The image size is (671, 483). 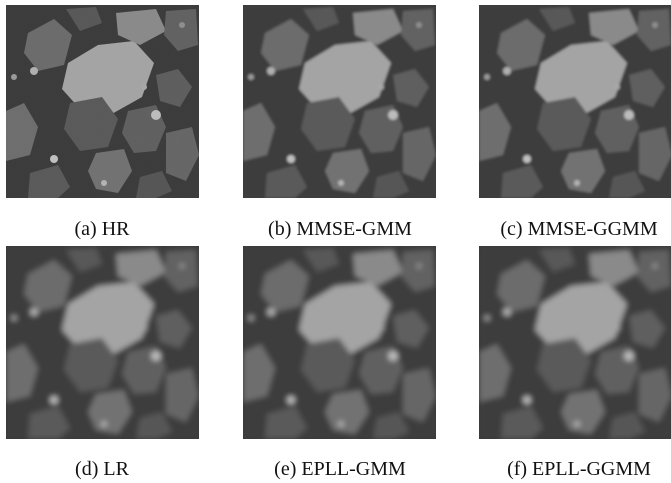 I want to click on epll-gmm-image, so click(x=339, y=342).